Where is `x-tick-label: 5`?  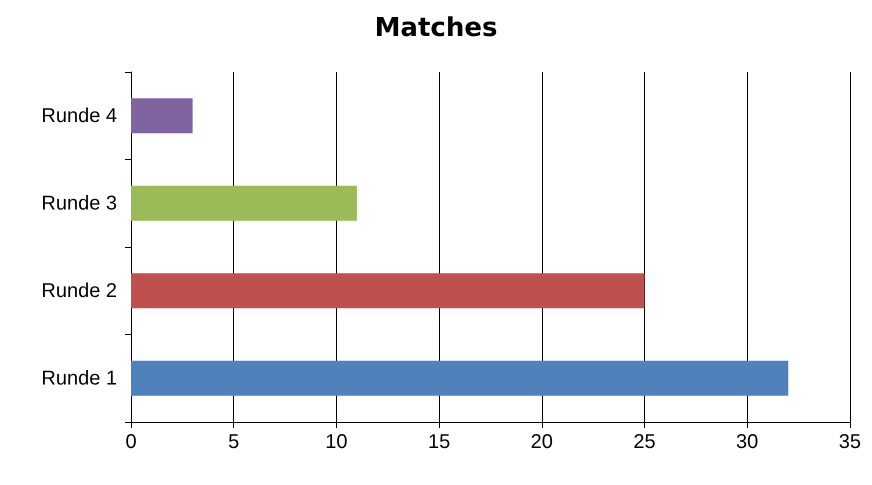 x-tick-label: 5 is located at coordinates (234, 442).